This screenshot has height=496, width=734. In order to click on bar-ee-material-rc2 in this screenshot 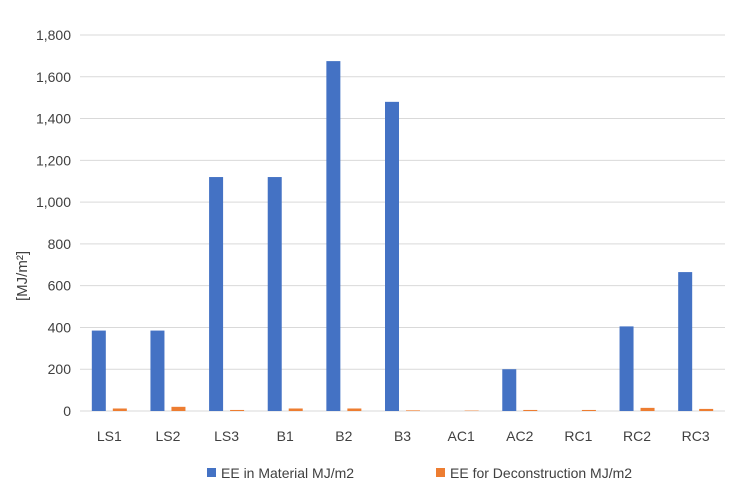, I will do `click(627, 368)`.